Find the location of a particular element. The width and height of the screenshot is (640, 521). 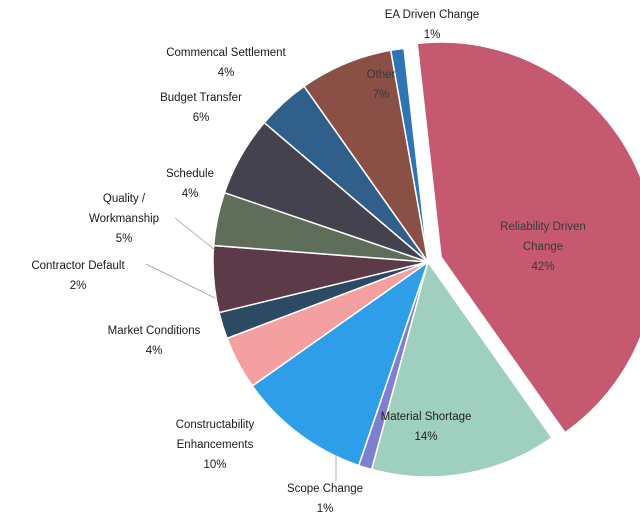

slice-label-other: Other is located at coordinates (381, 75).